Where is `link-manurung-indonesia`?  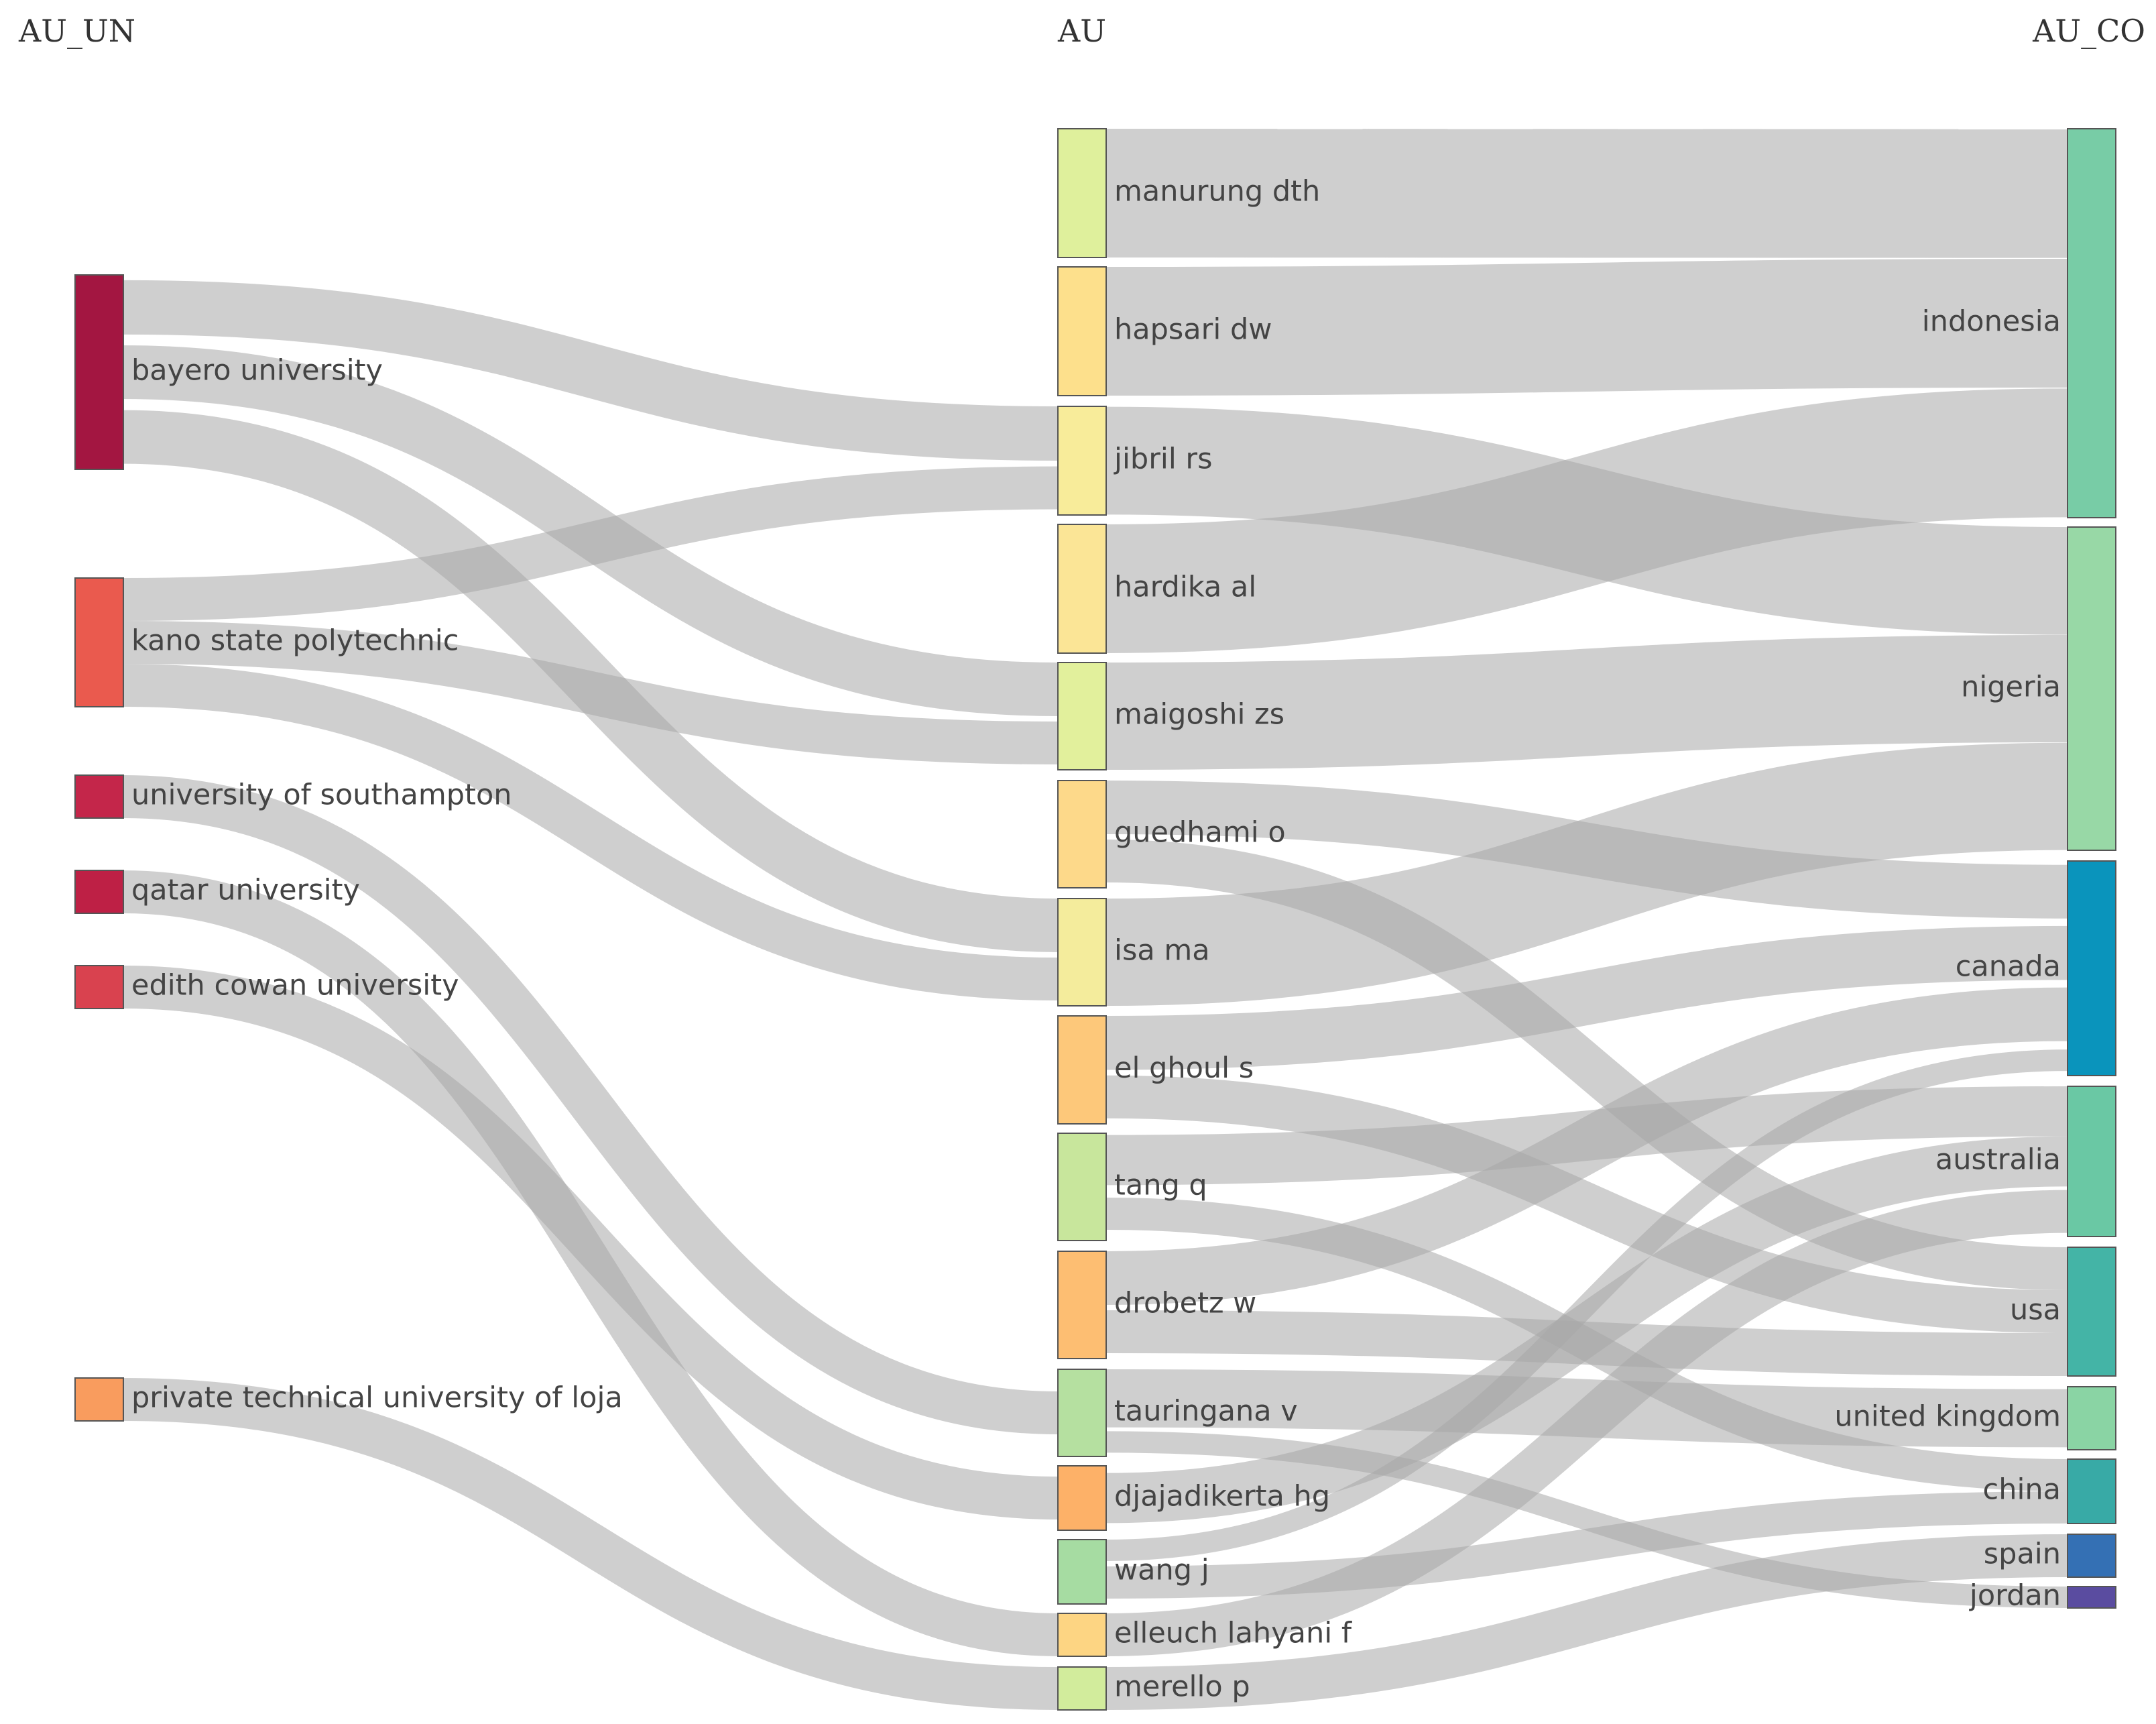 link-manurung-indonesia is located at coordinates (1586, 194).